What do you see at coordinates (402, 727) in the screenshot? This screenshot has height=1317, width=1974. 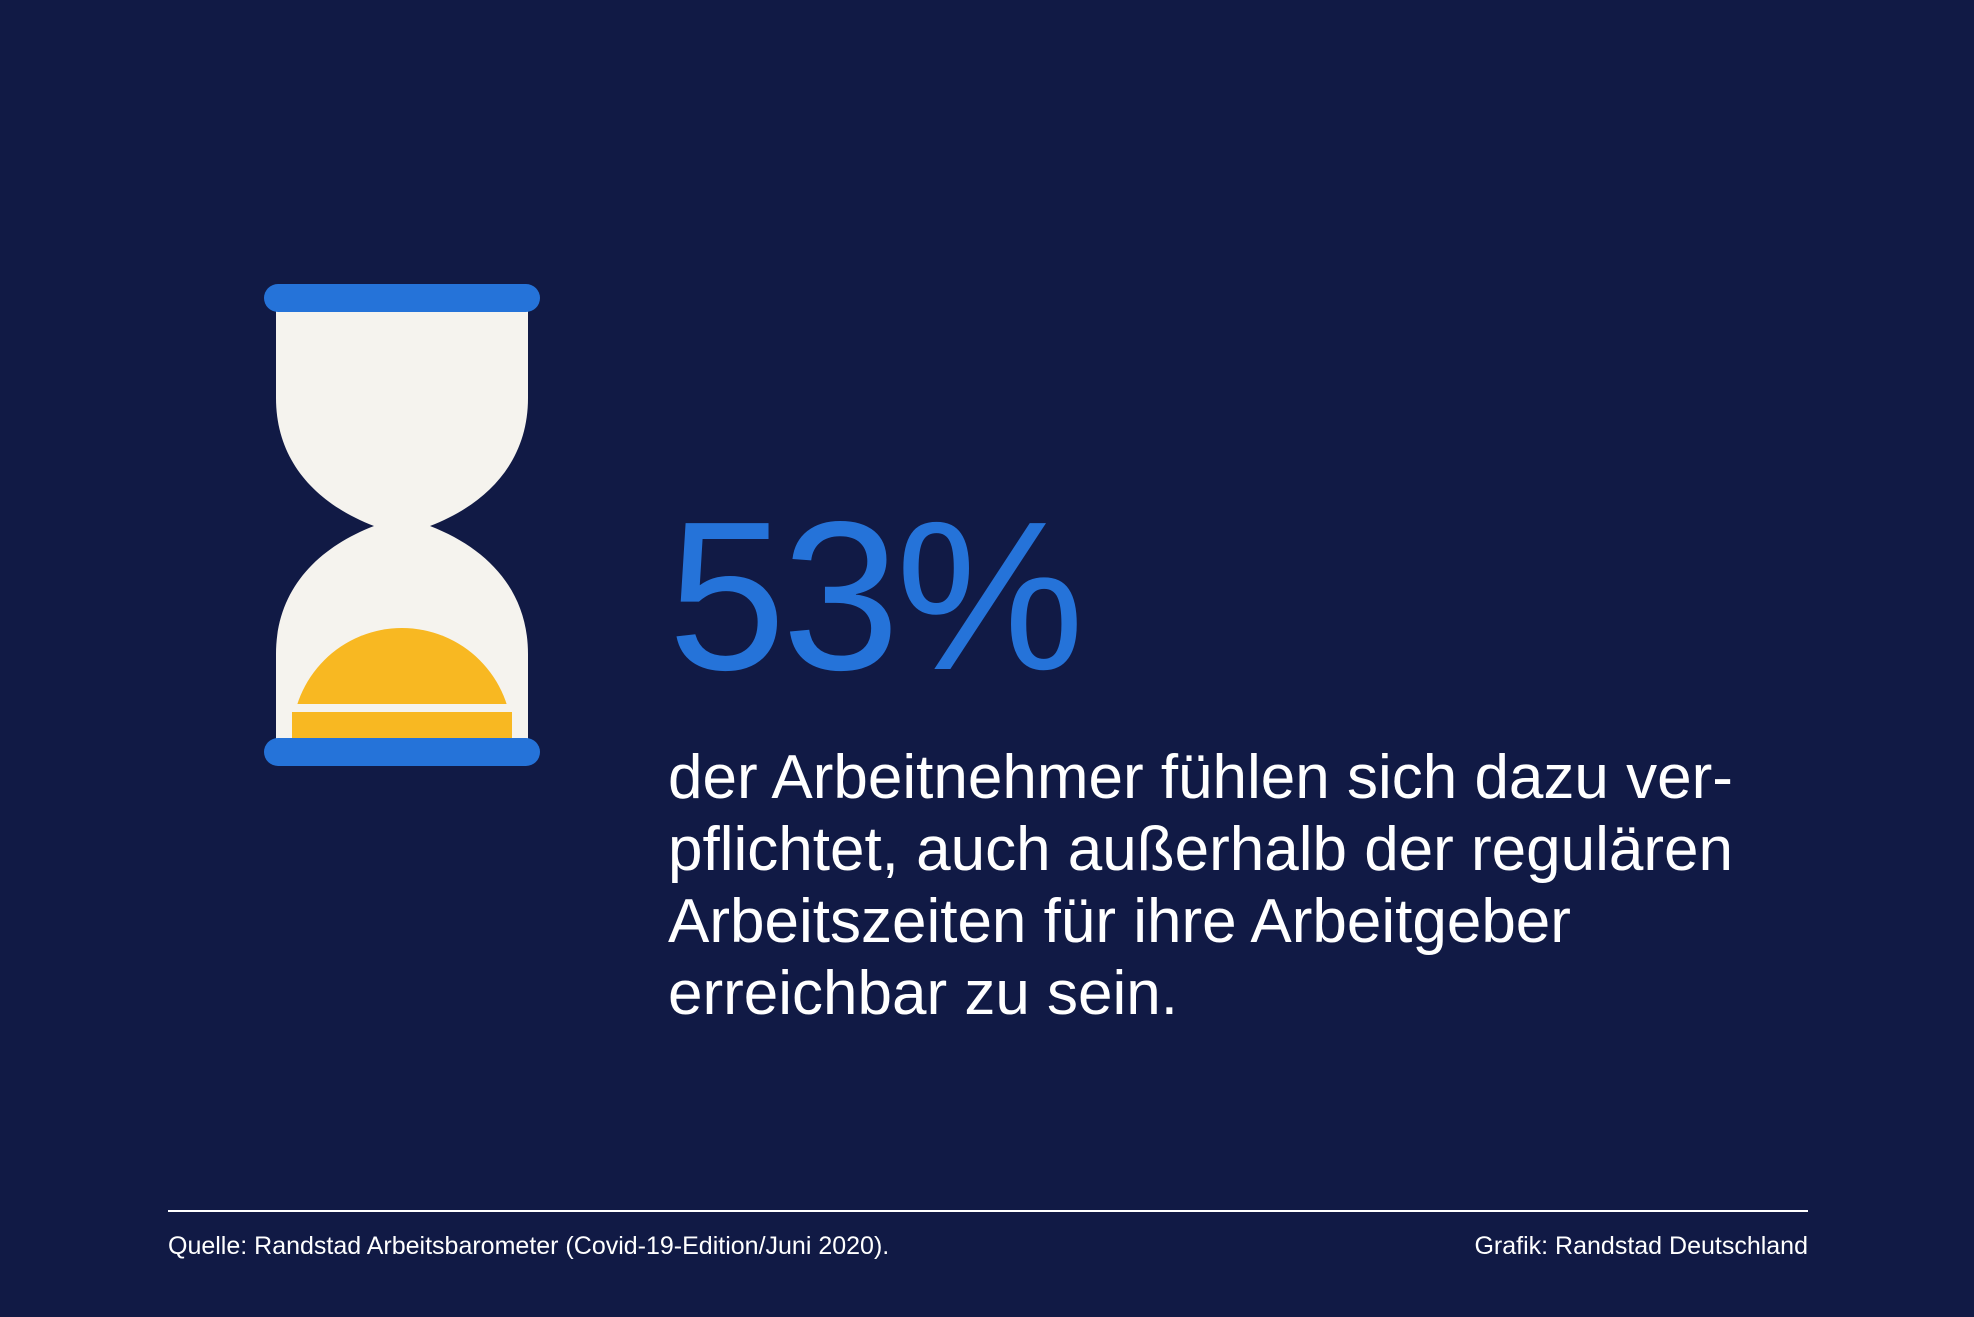 I see `hourglass-sand-base` at bounding box center [402, 727].